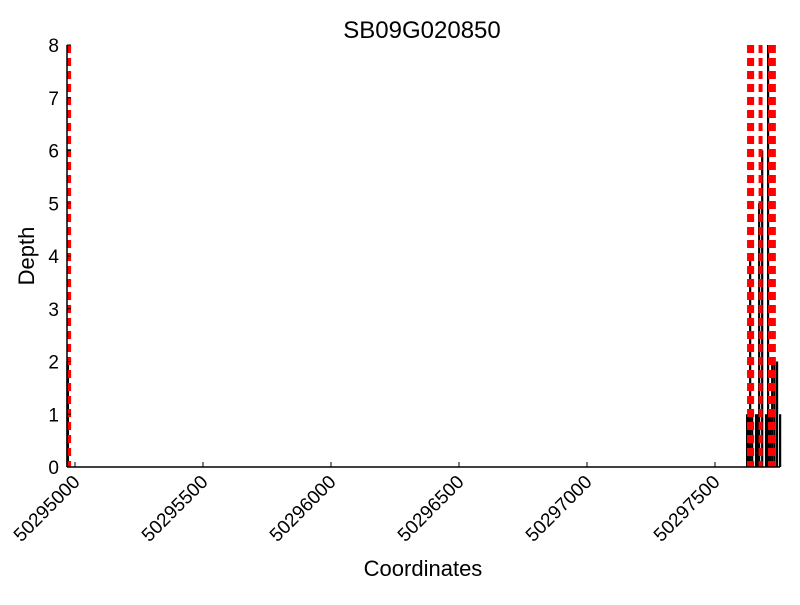  I want to click on y-tick-label: 0, so click(53, 468).